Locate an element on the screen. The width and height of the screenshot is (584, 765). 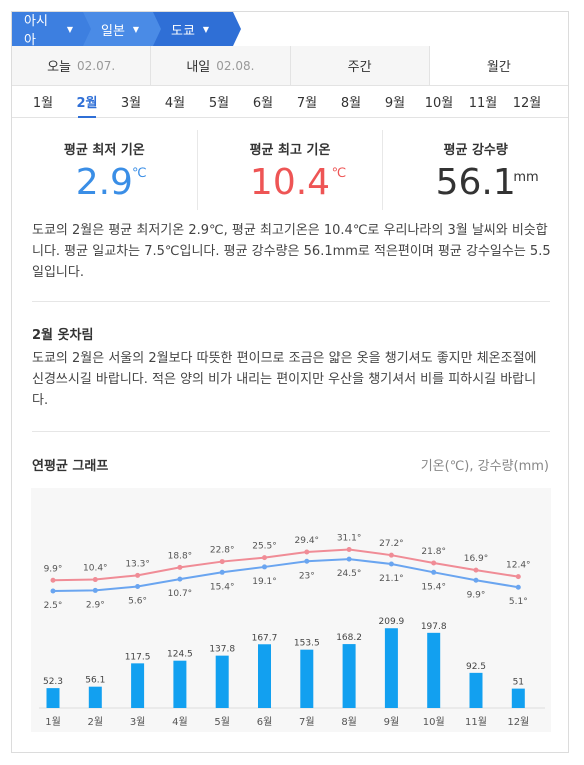
month-tab: 12월 is located at coordinates (527, 103).